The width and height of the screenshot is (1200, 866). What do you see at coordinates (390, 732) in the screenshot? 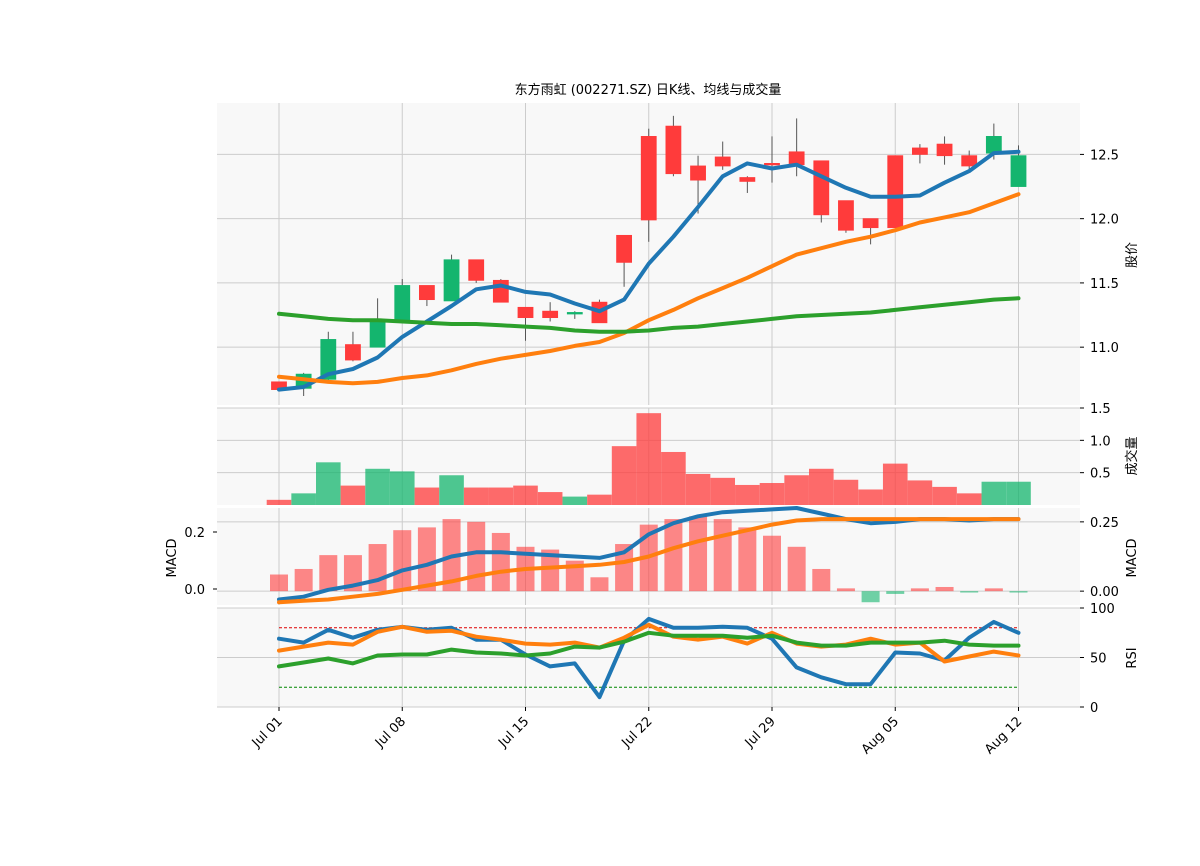
I see `x-axis-tick-label: Jul 08` at bounding box center [390, 732].